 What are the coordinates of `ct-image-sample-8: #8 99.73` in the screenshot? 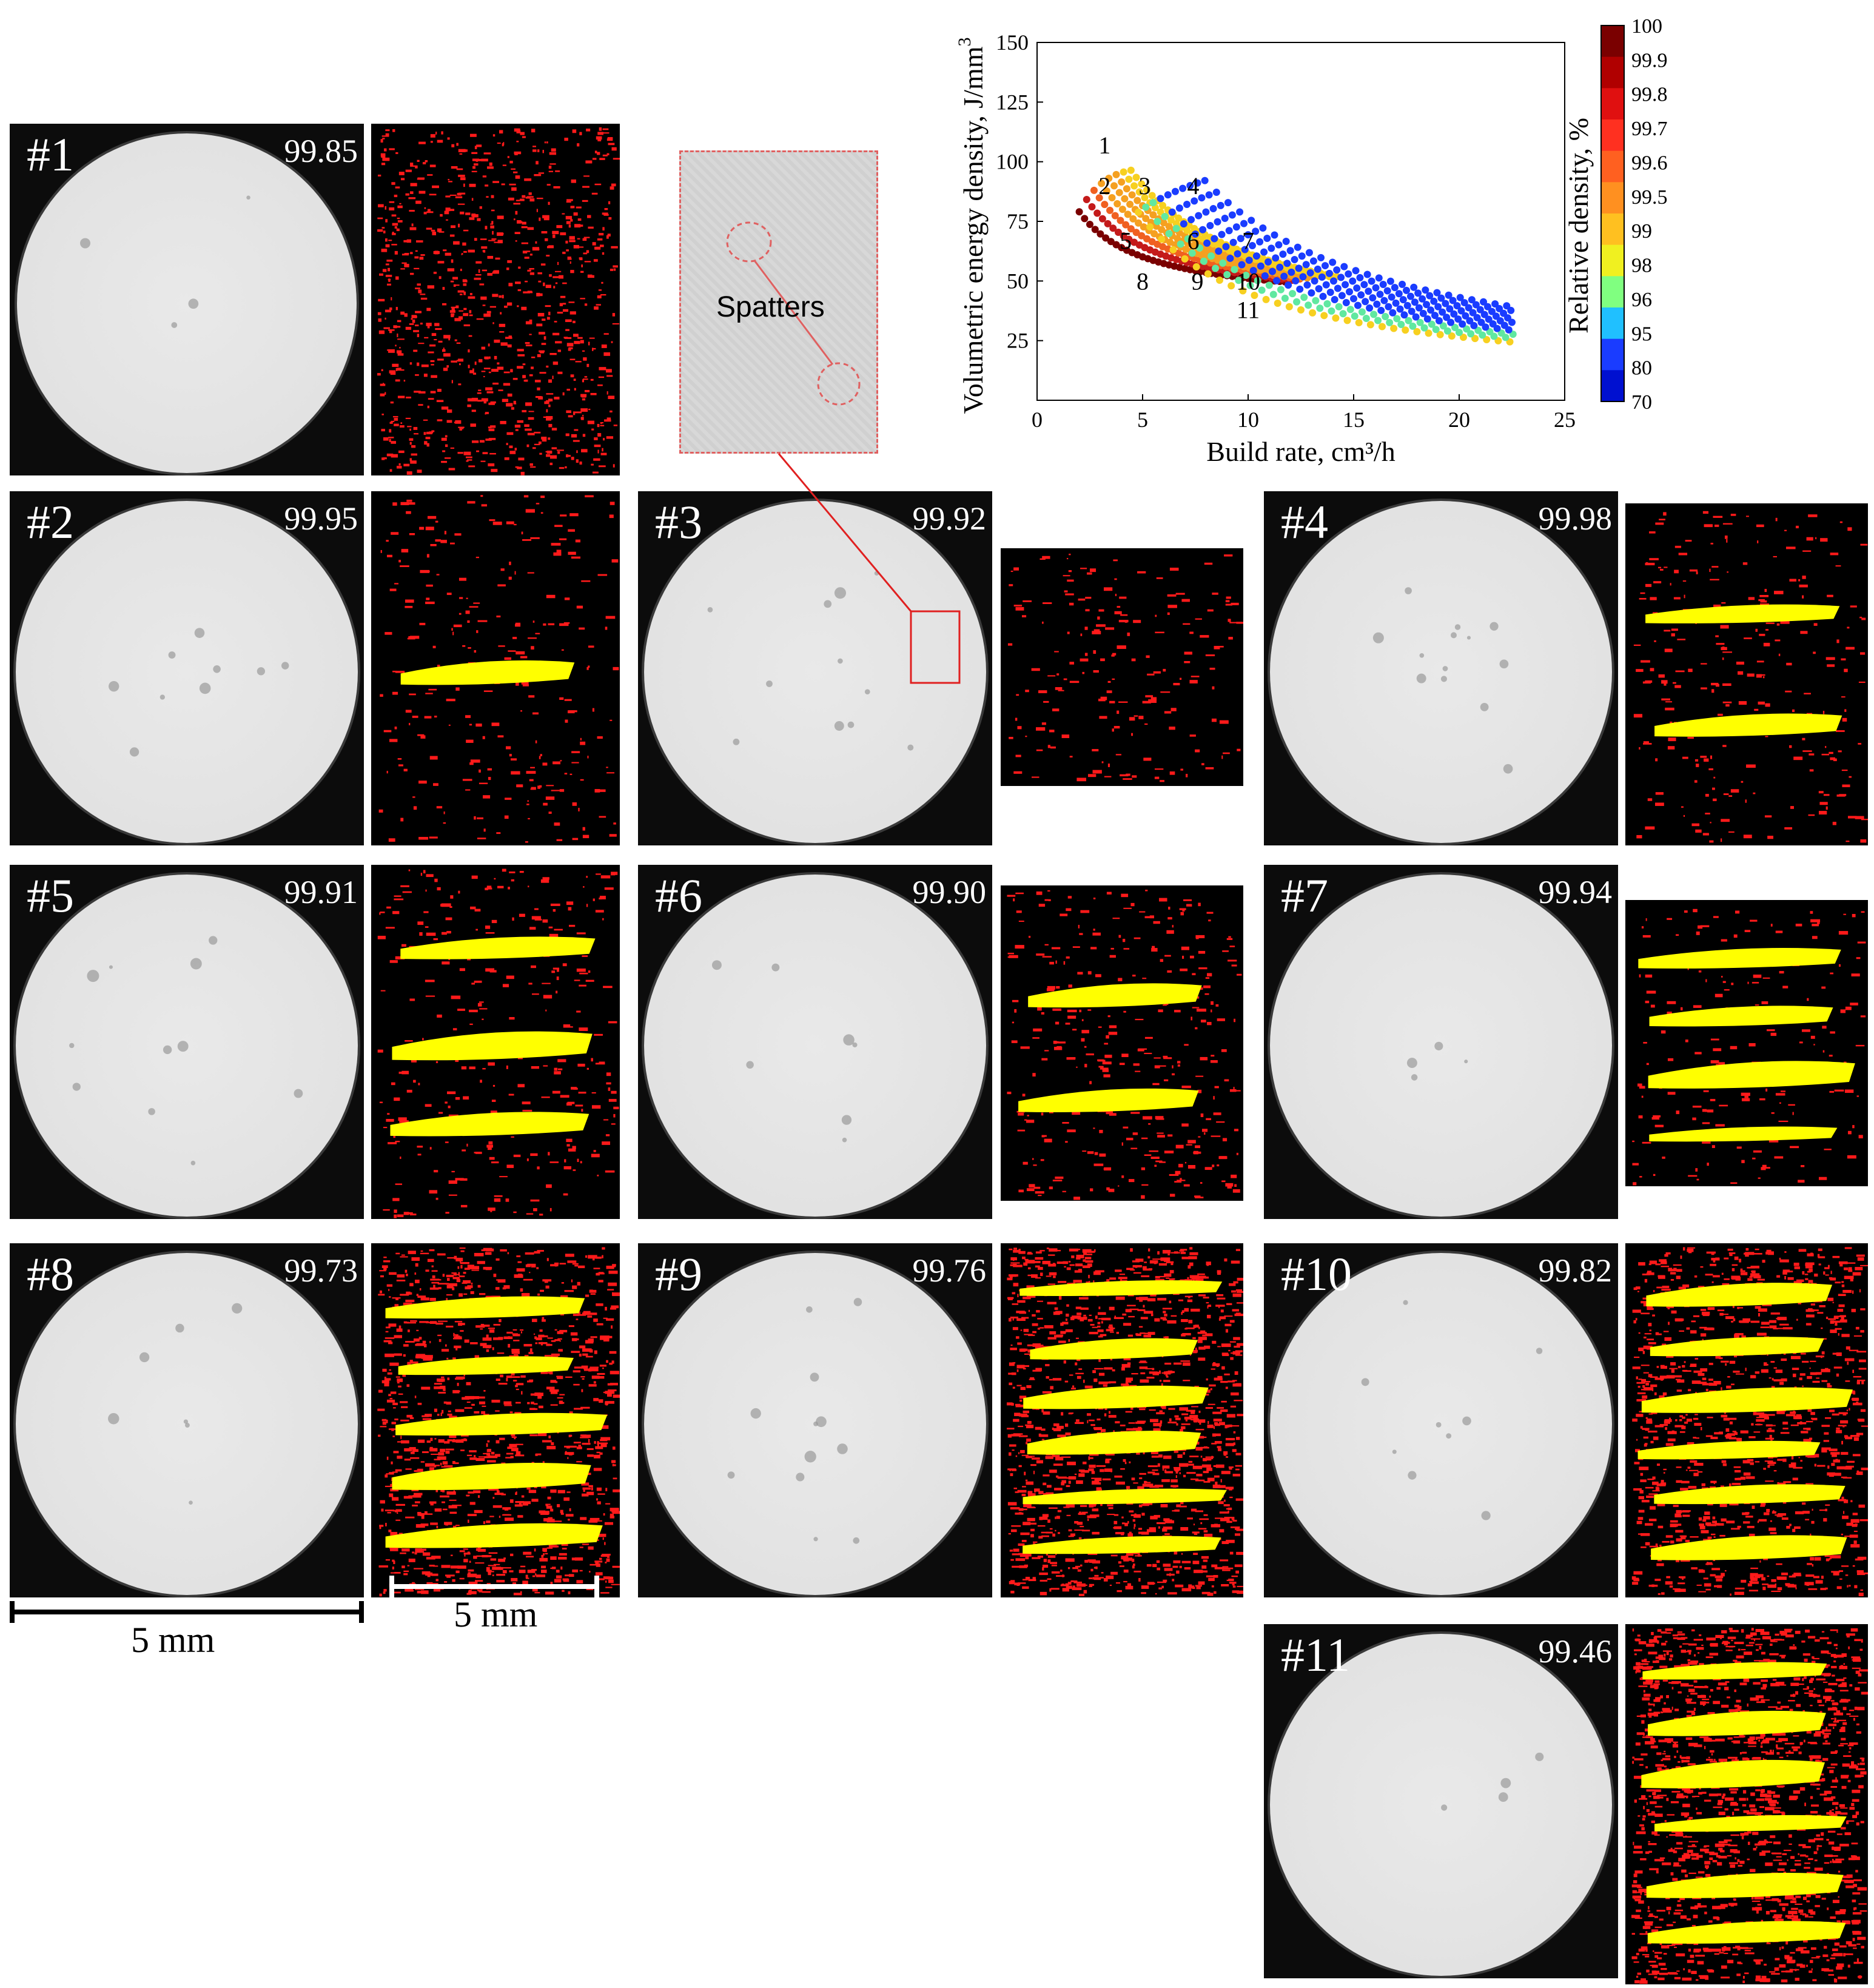 It's located at (187, 1420).